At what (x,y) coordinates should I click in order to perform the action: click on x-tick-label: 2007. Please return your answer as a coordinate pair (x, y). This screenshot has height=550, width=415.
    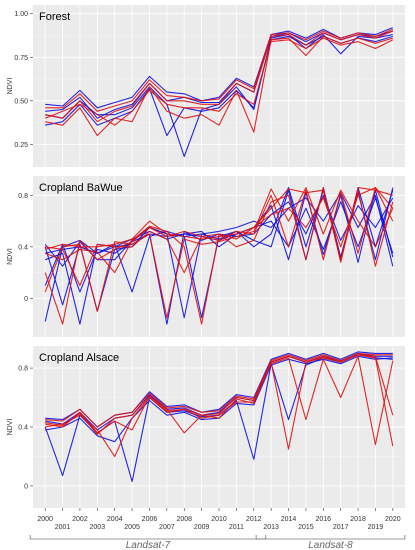
    Looking at the image, I should click on (167, 527).